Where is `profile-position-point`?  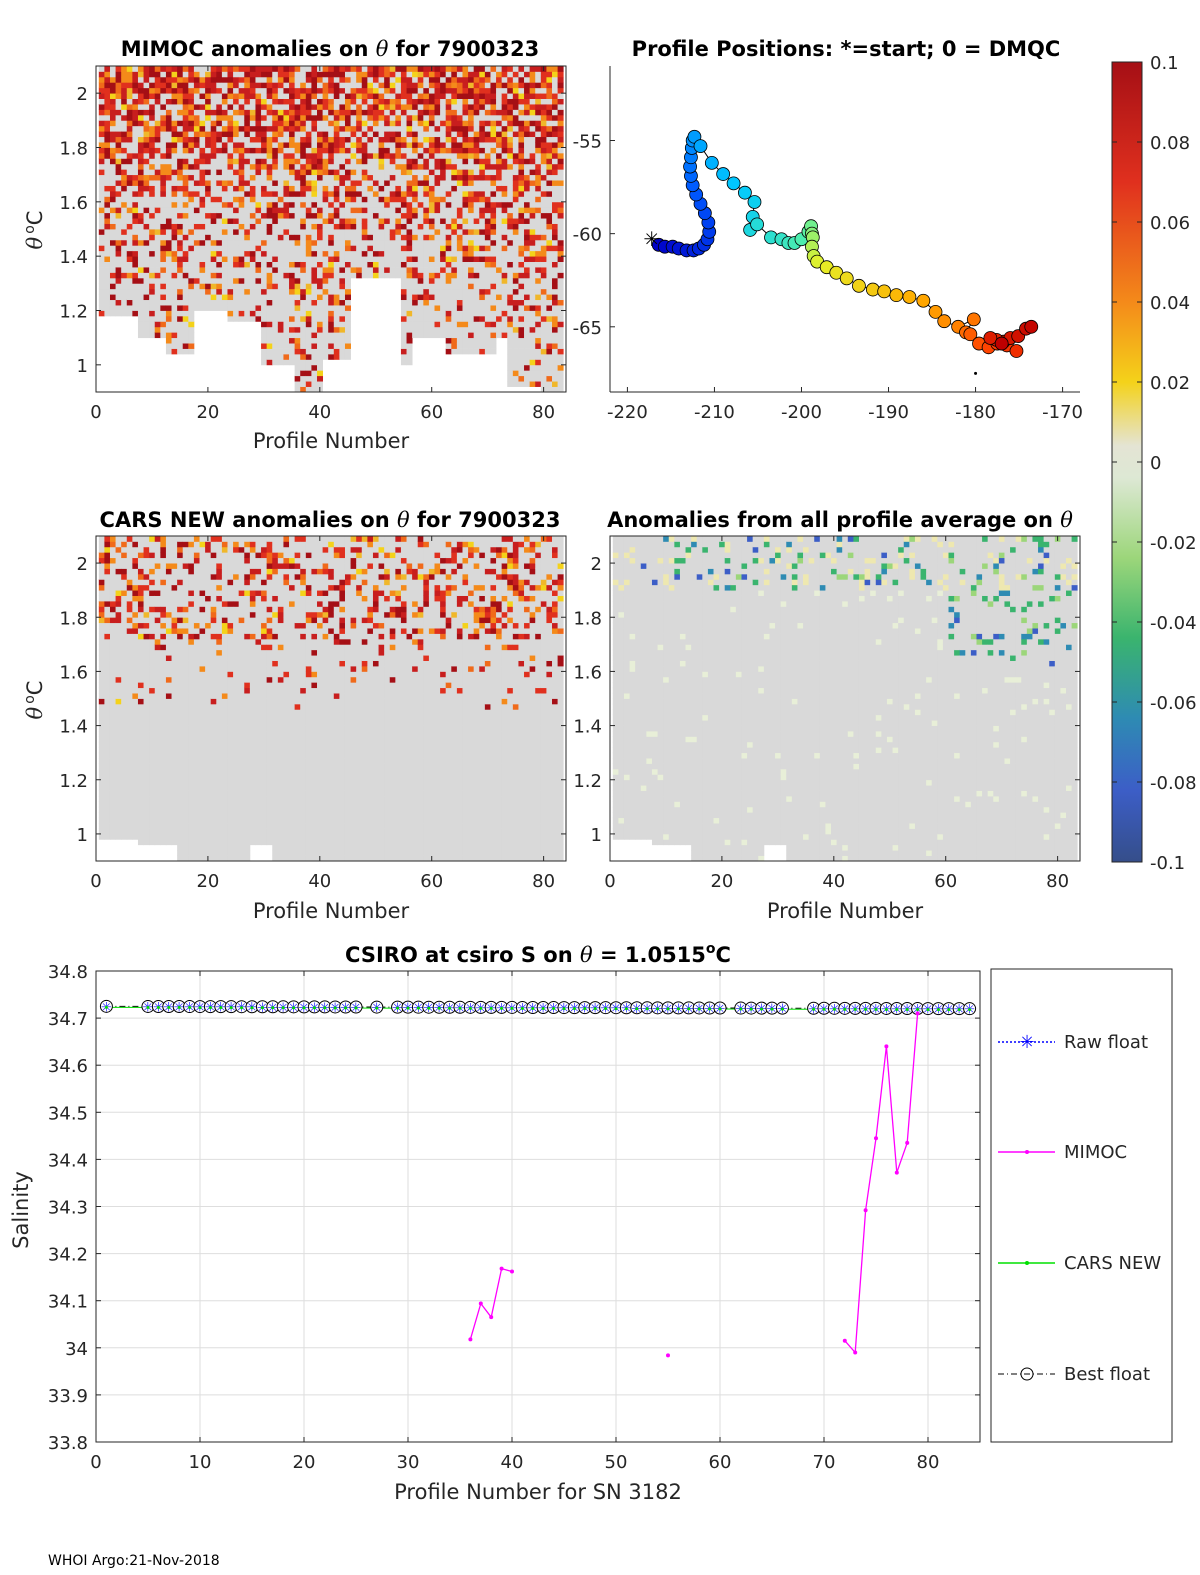
profile-position-point is located at coordinates (884, 291).